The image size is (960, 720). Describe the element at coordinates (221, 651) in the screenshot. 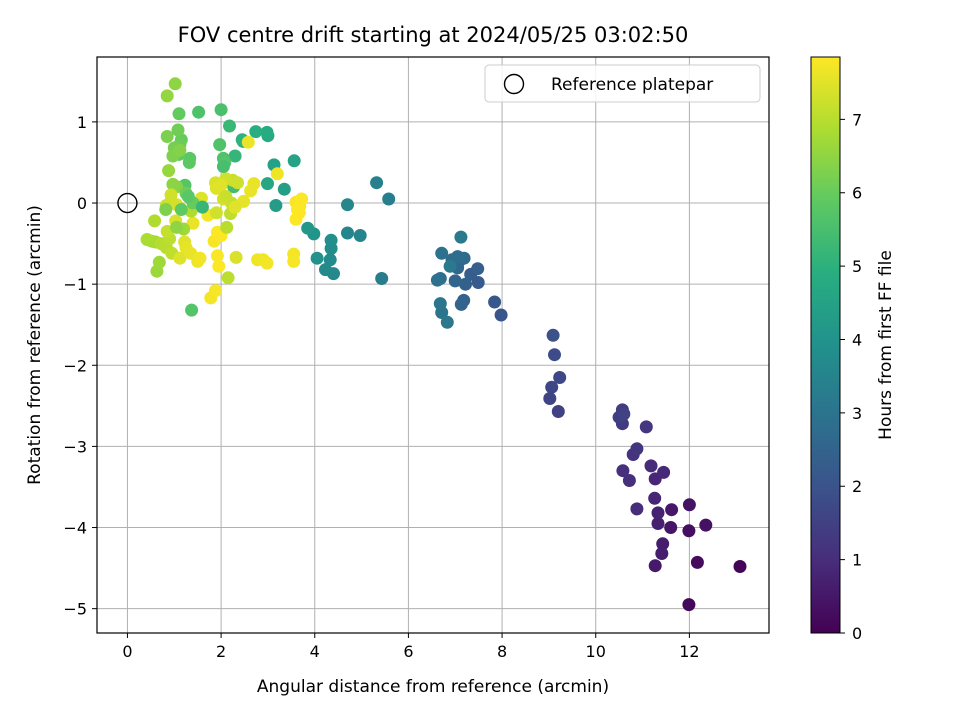

I see `x-tick-label: 2` at that location.